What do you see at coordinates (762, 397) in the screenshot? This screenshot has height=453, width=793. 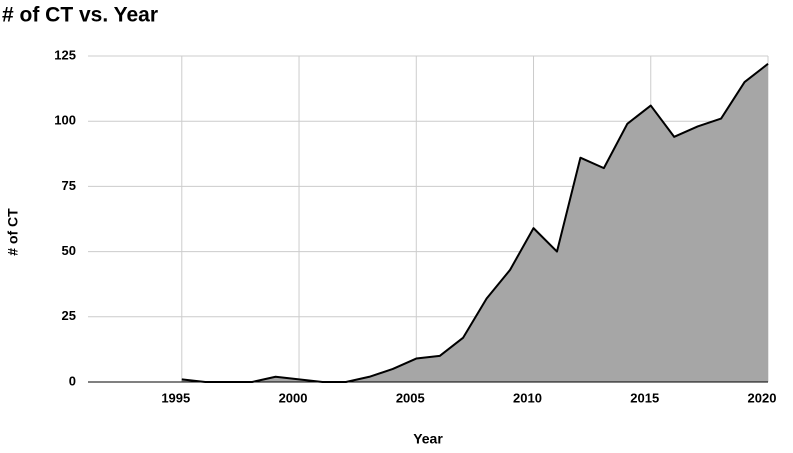 I see `x-tick-label: 2020` at bounding box center [762, 397].